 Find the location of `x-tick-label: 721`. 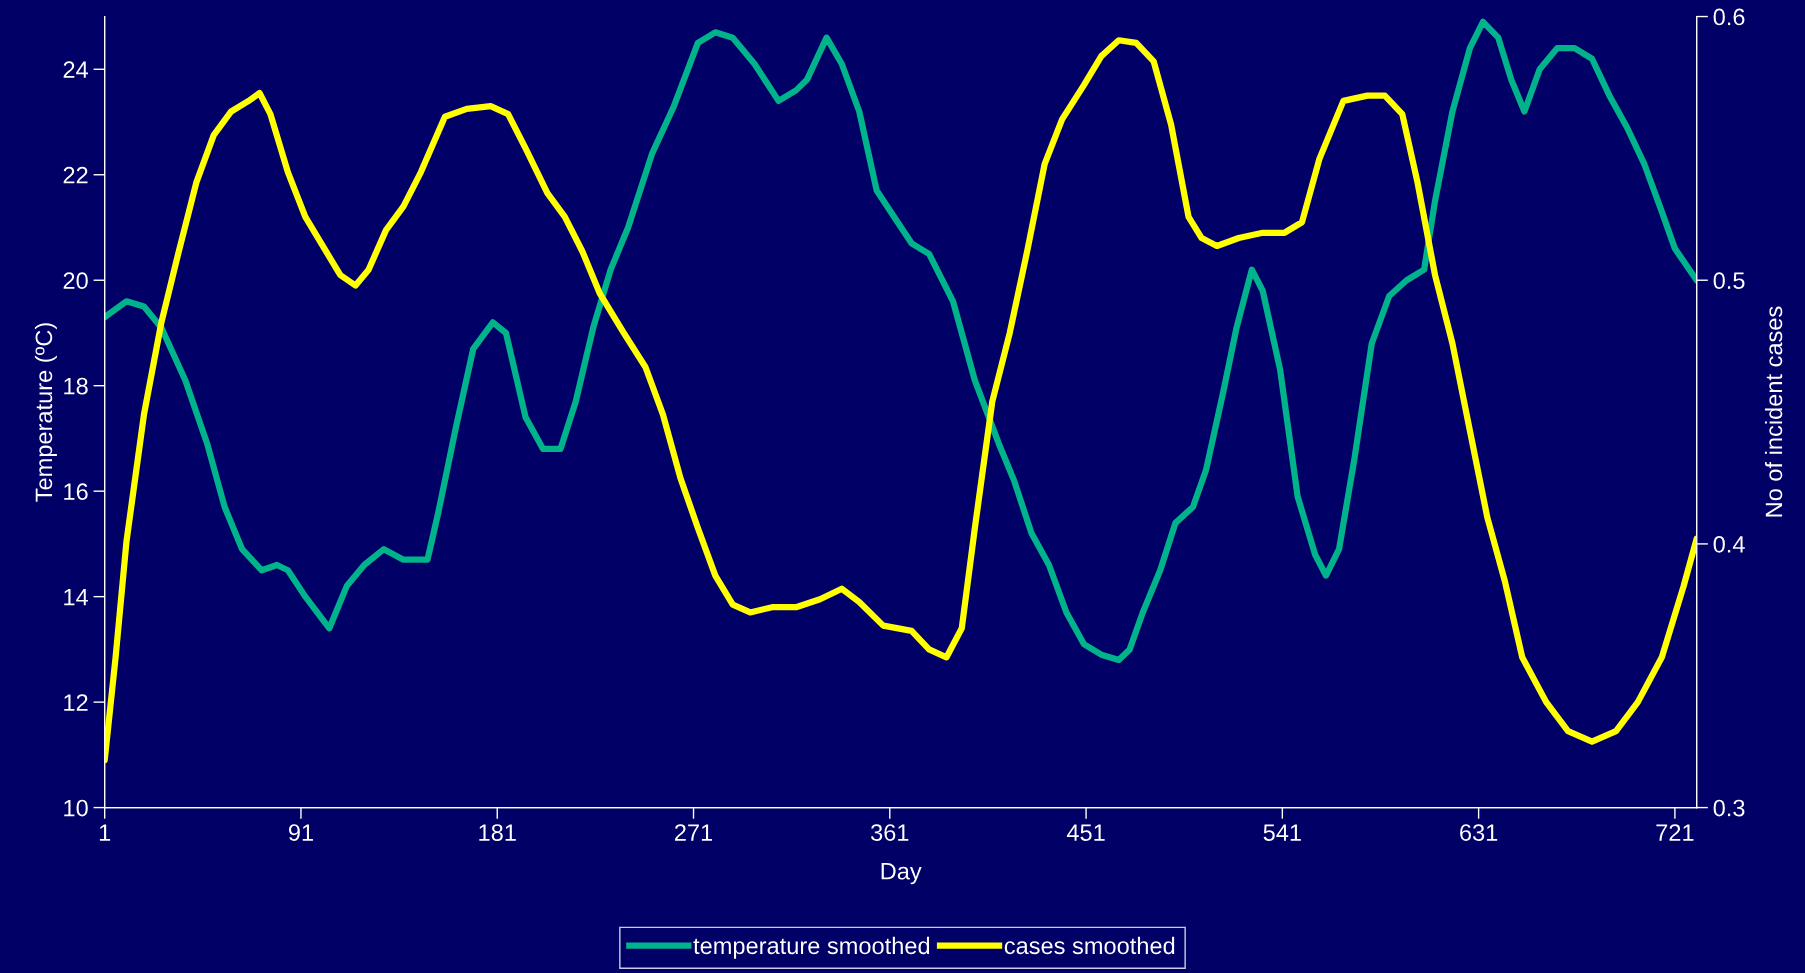

x-tick-label: 721 is located at coordinates (1675, 832).